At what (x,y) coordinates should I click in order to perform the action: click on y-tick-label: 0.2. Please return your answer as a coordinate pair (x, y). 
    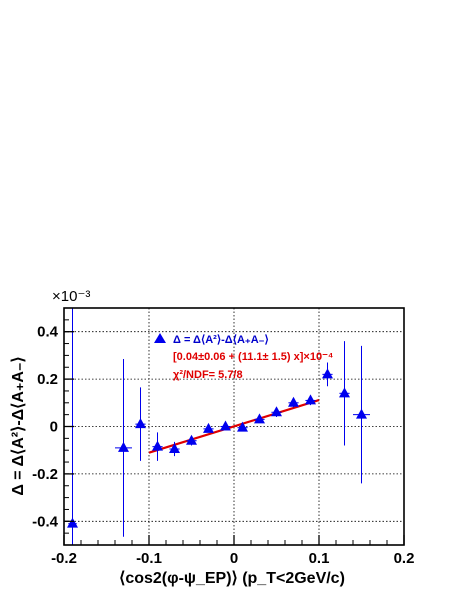
    Looking at the image, I should click on (47, 379).